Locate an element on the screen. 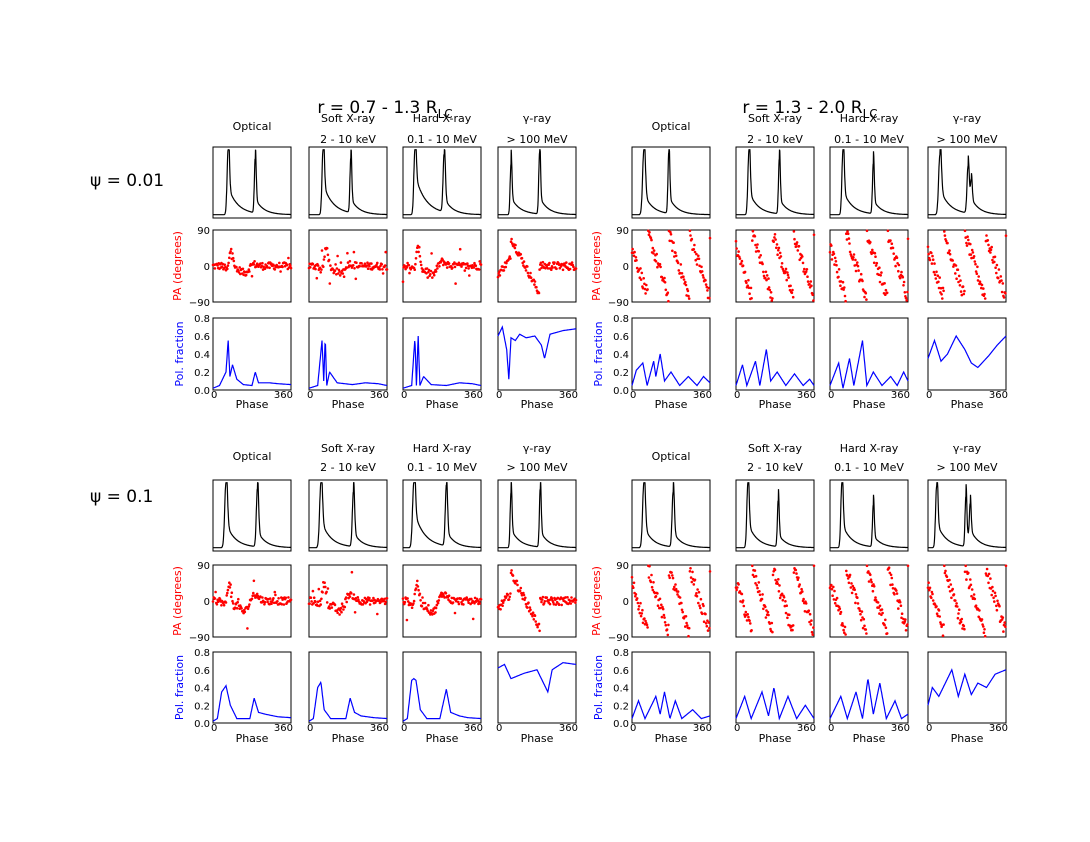 This screenshot has width=1090, height=842. phase-tick-label: 360 is located at coordinates (568, 728).